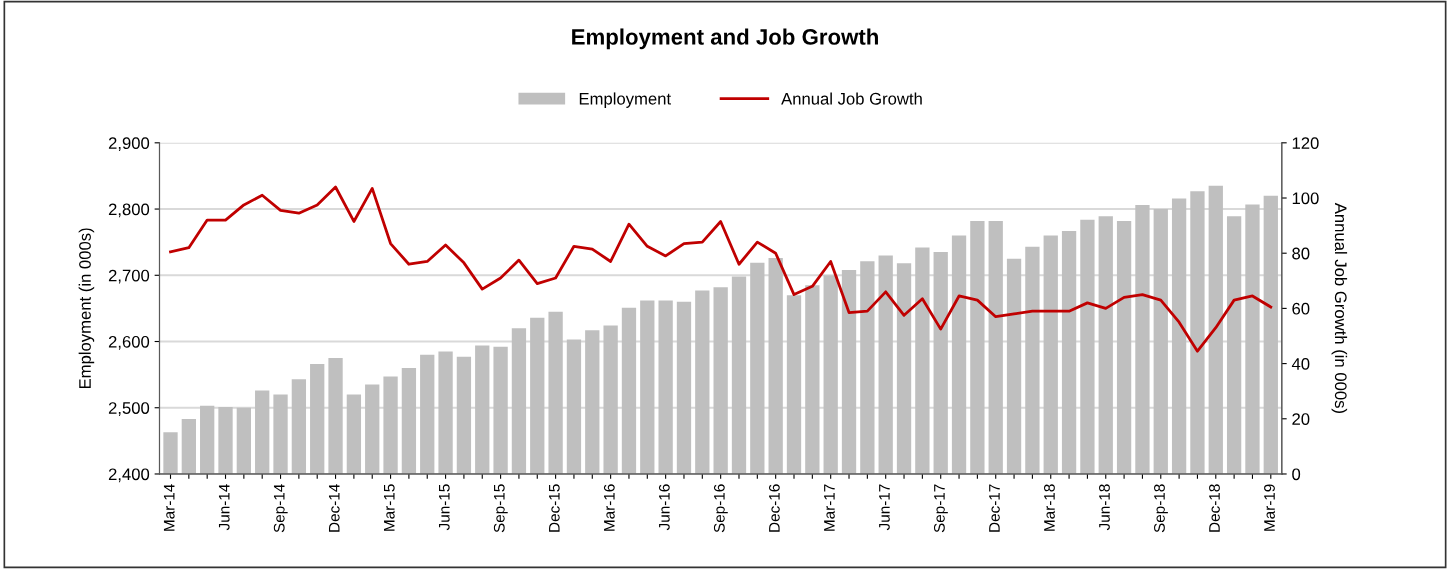 The width and height of the screenshot is (1450, 569). I want to click on x-tick-label: Mar-16, so click(609, 507).